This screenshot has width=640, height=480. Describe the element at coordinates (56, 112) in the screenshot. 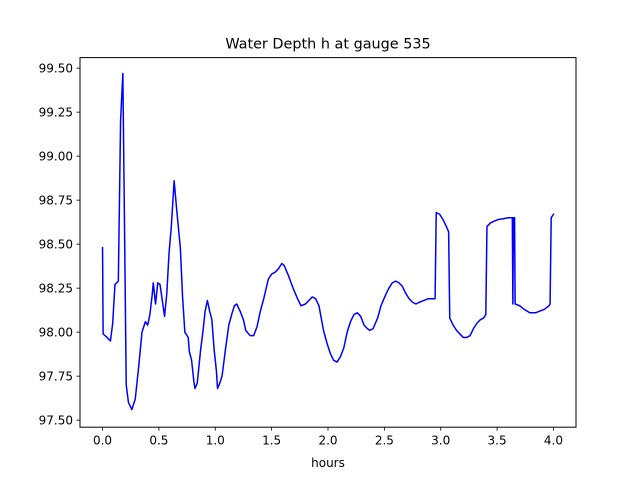

I see `y-tick-label: 99.25` at that location.